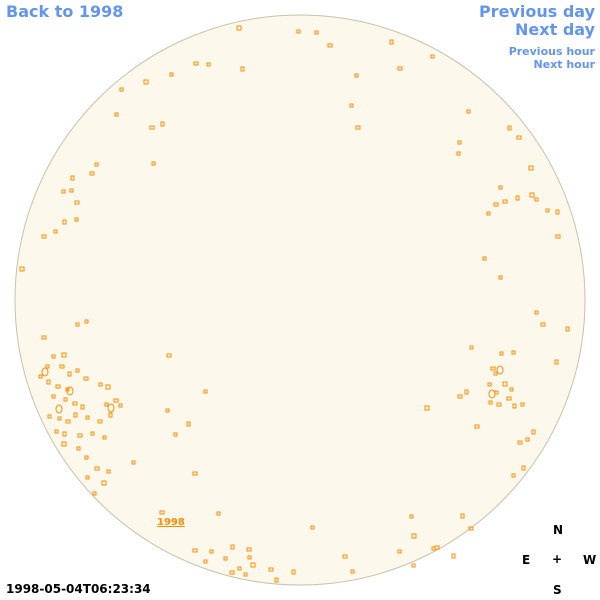 The width and height of the screenshot is (600, 600). What do you see at coordinates (536, 11) in the screenshot?
I see `previous-day-link: Previous day` at bounding box center [536, 11].